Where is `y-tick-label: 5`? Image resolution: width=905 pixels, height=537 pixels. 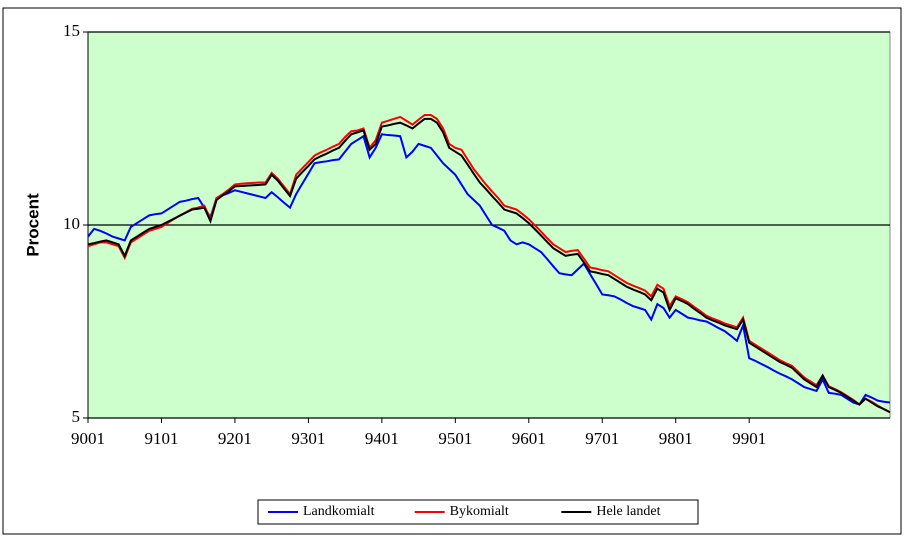
y-tick-label: 5 is located at coordinates (76, 416).